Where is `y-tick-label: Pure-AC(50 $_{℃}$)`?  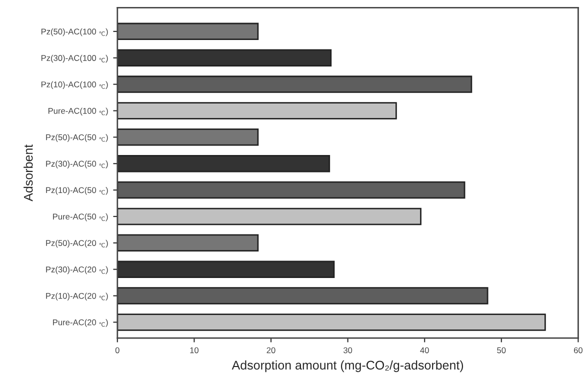
y-tick-label: Pure-AC(50 $_{℃}$) is located at coordinates (80, 217).